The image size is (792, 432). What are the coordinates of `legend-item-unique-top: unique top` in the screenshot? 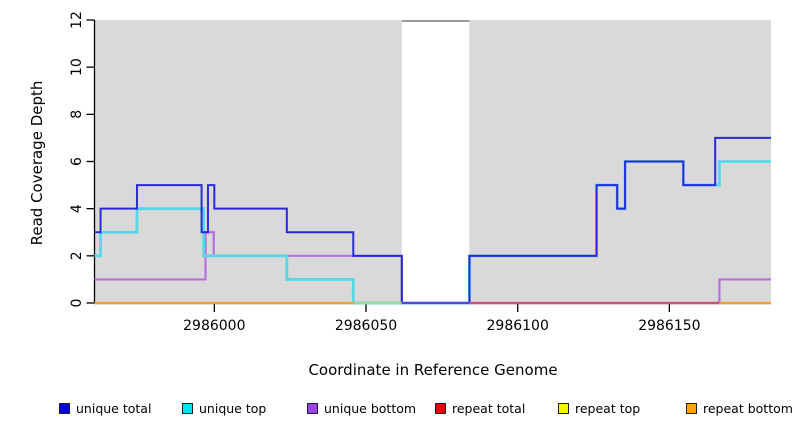 It's located at (224, 408).